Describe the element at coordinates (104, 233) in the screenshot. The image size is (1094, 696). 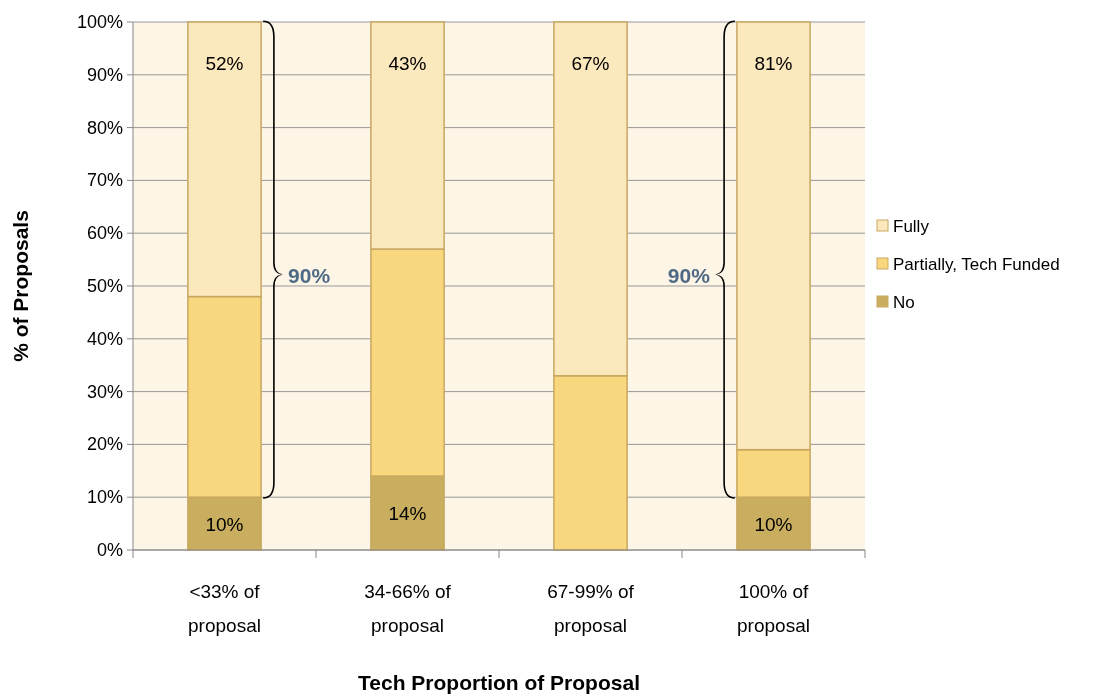
I see `y-tick-label: 60%` at that location.